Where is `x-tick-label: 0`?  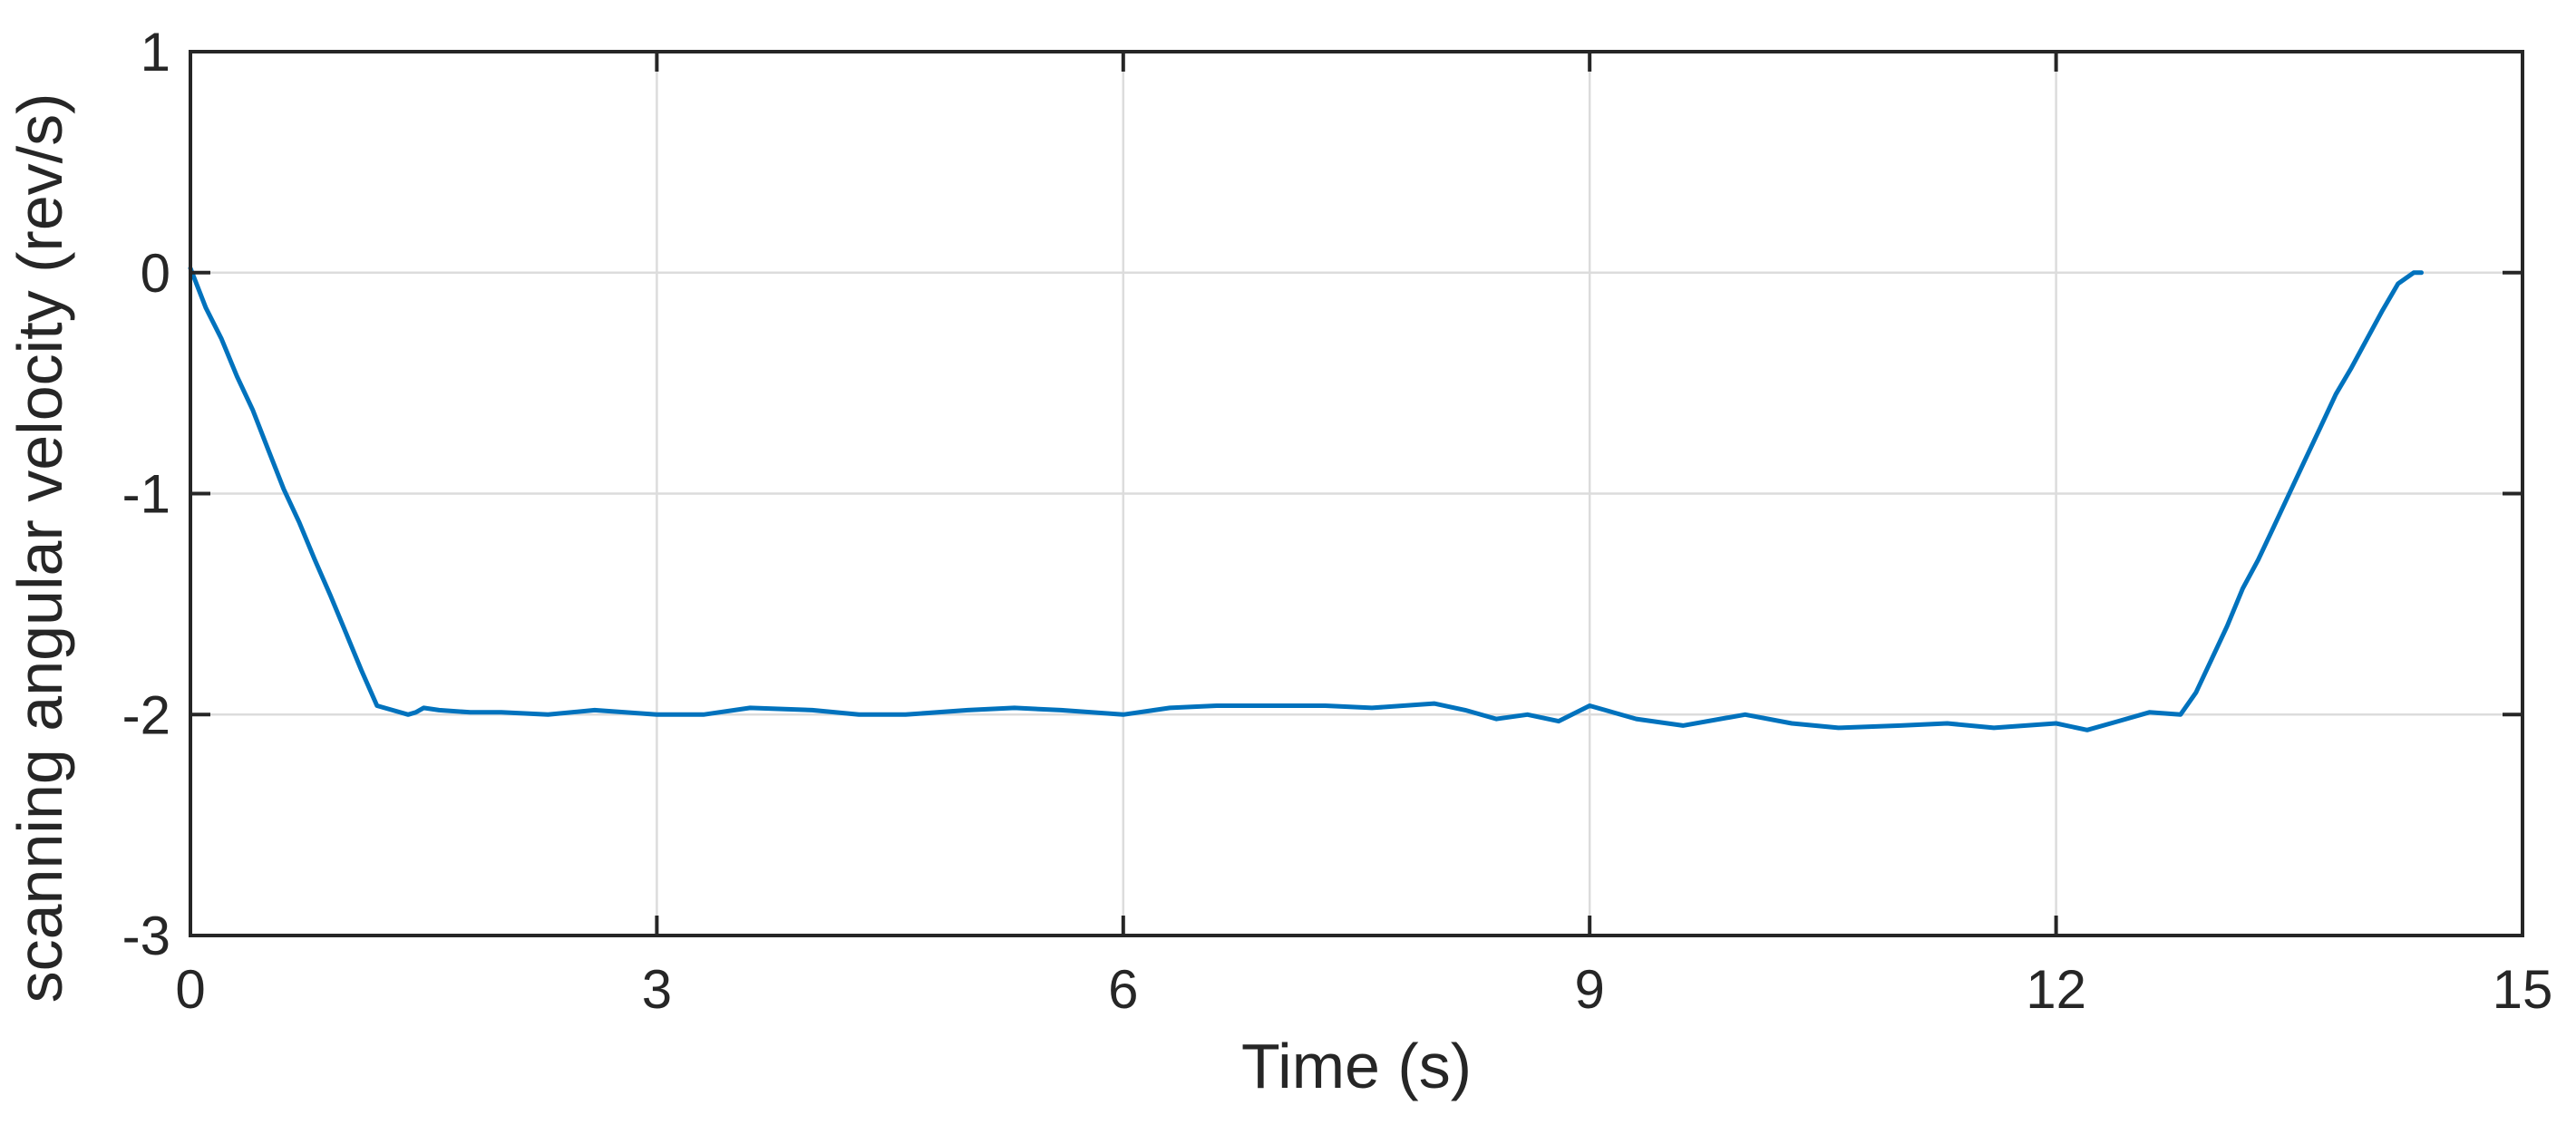
x-tick-label: 0 is located at coordinates (190, 989).